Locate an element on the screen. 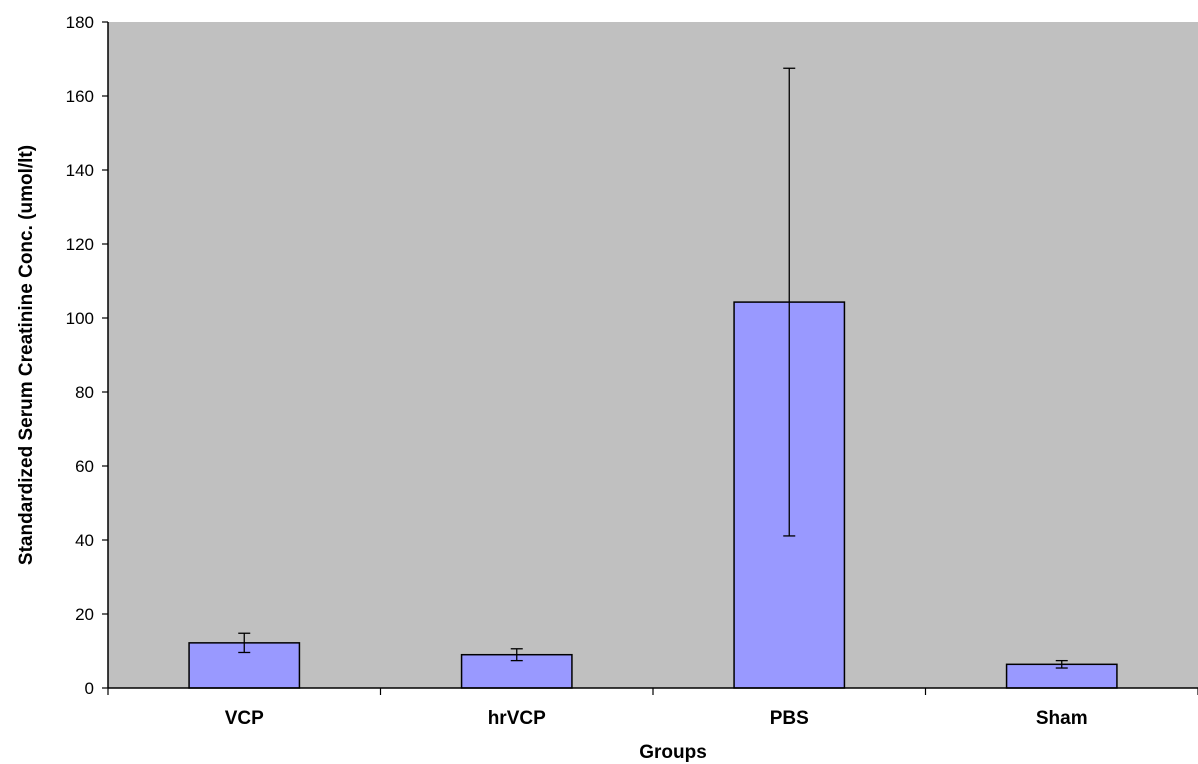 Image resolution: width=1198 pixels, height=764 pixels. y-tick-label: 20 is located at coordinates (84, 614).